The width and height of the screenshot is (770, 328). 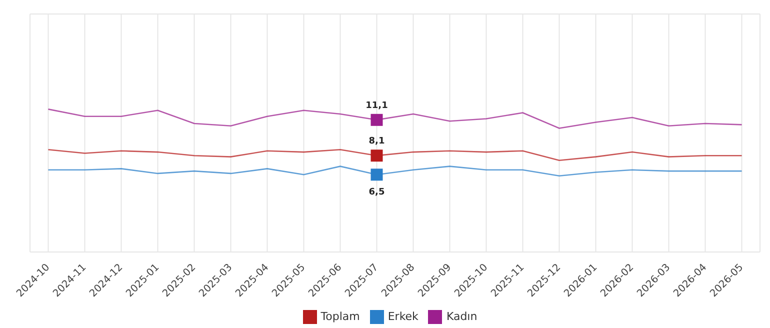 What do you see at coordinates (376, 141) in the screenshot?
I see `data-label: 8,1` at bounding box center [376, 141].